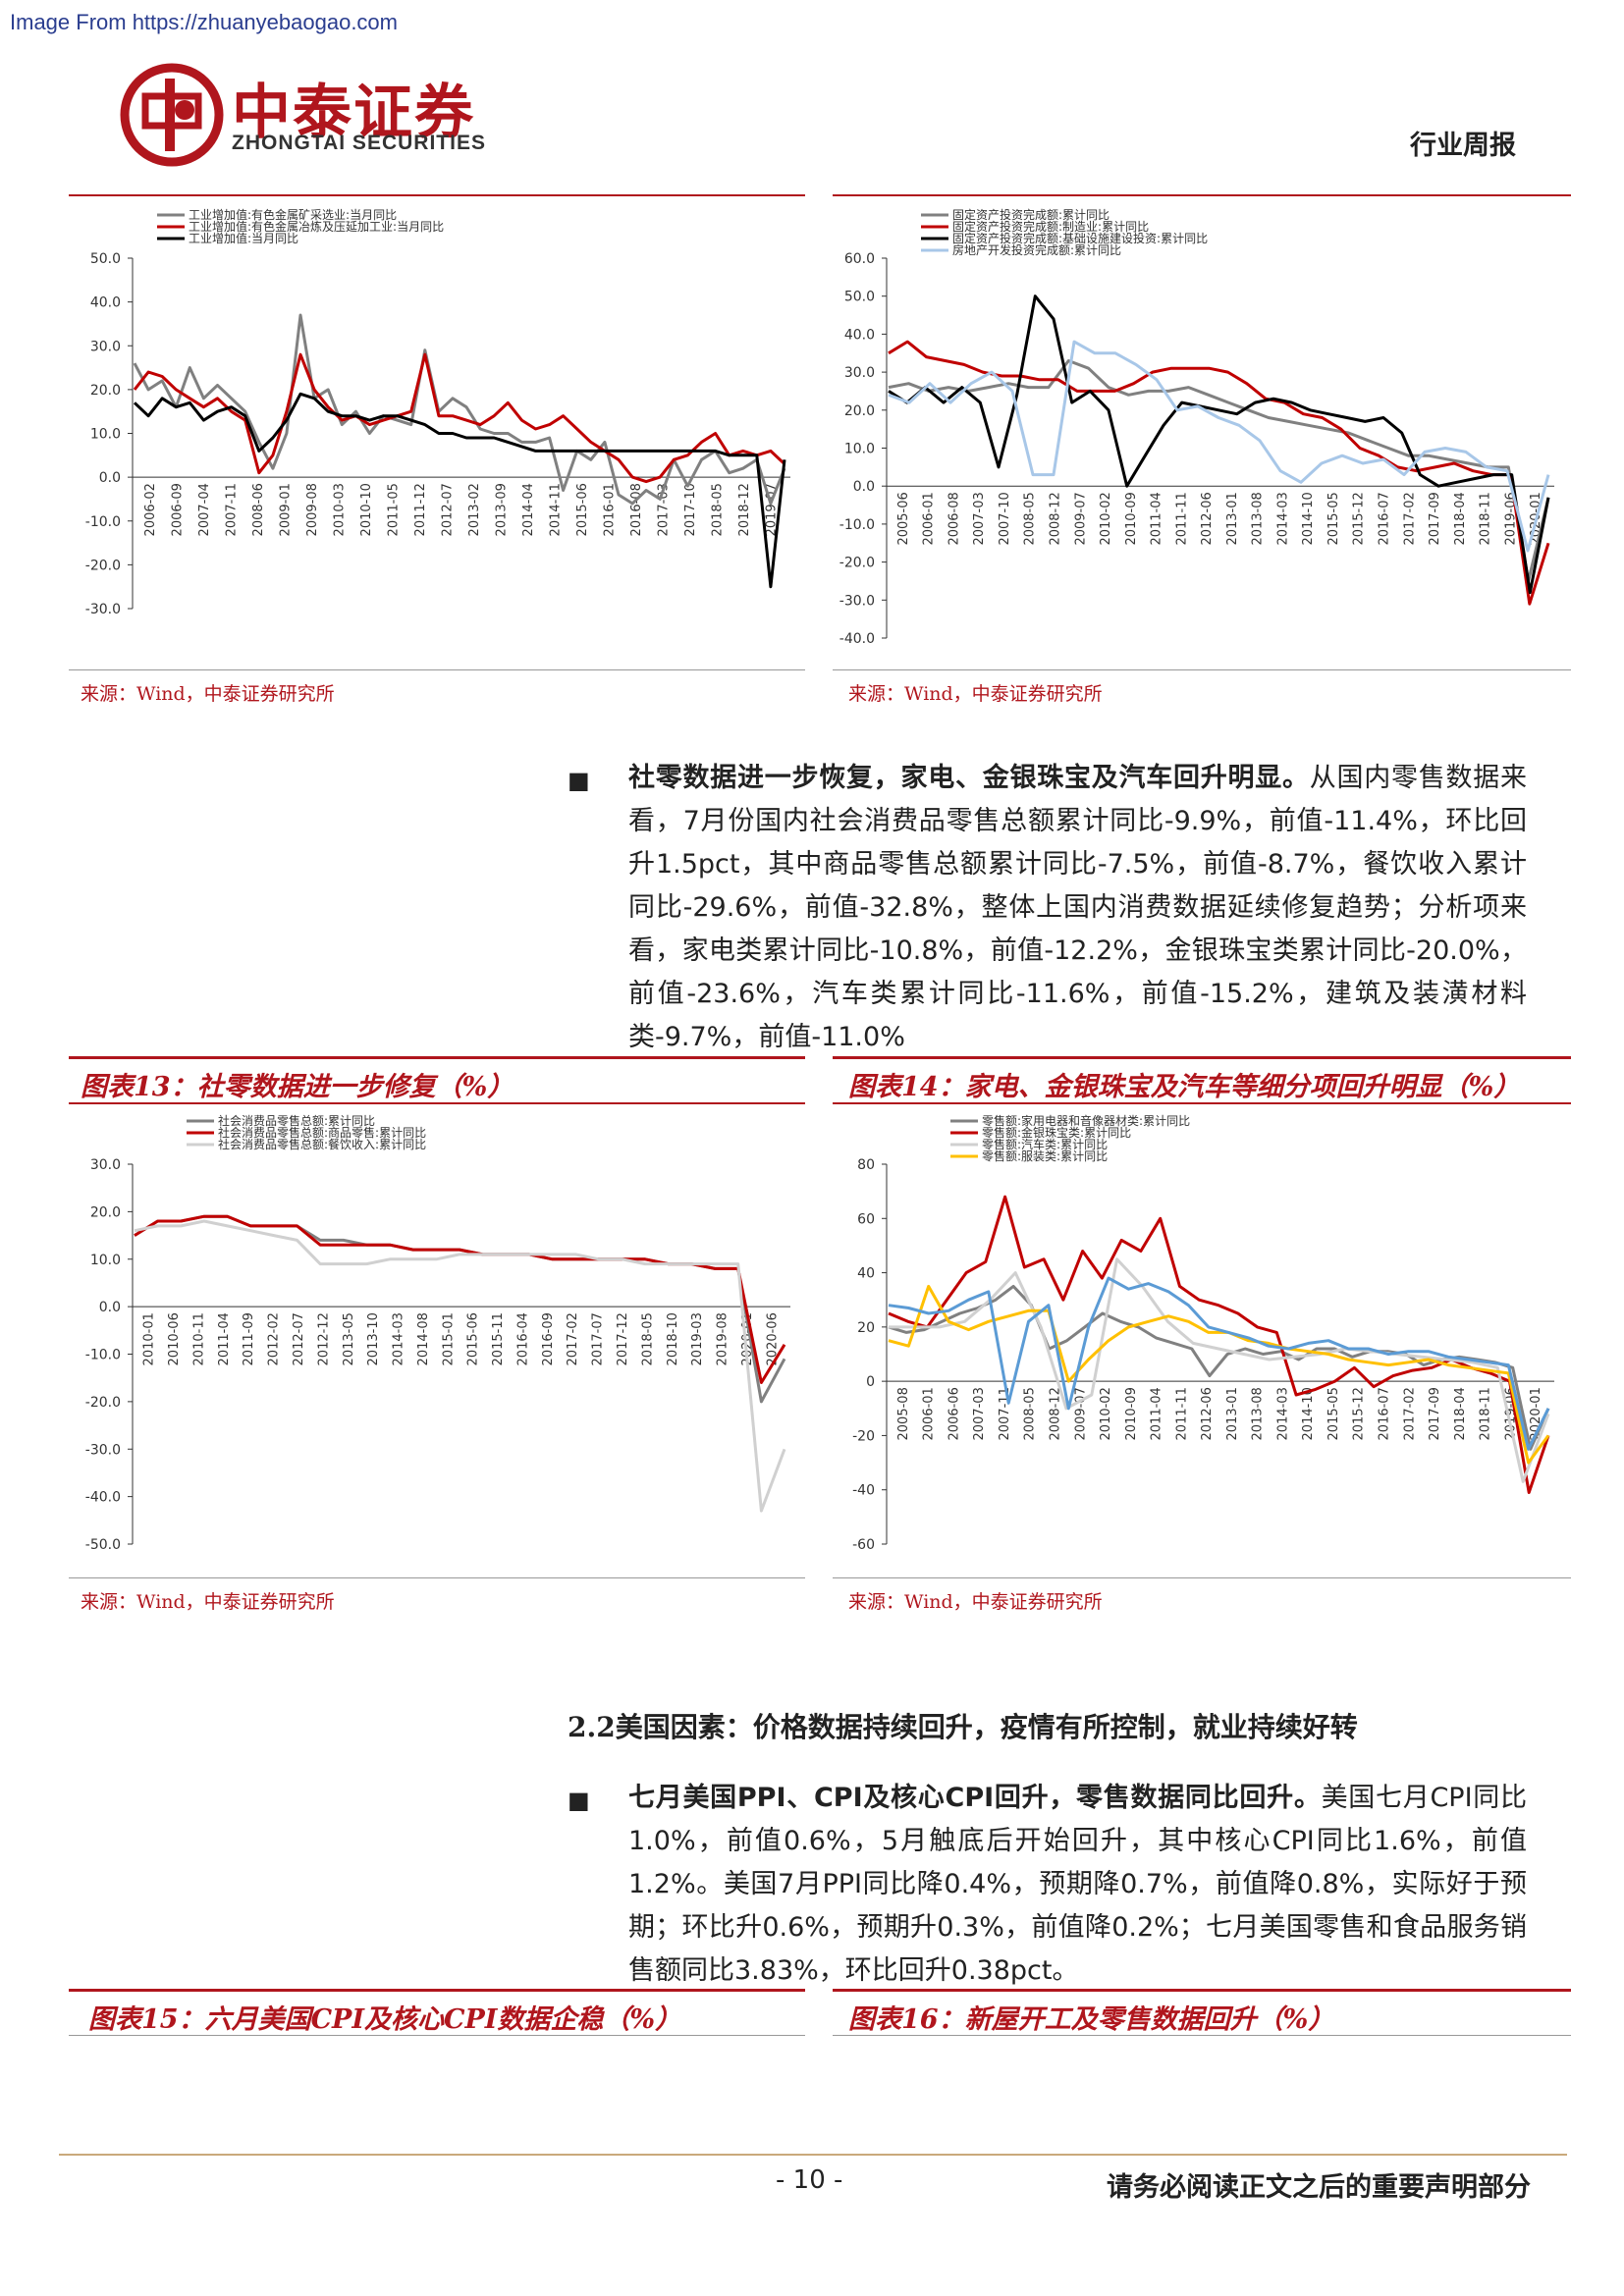  Describe the element at coordinates (473, 1339) in the screenshot. I see `x-tick-label: 2015-06` at that location.